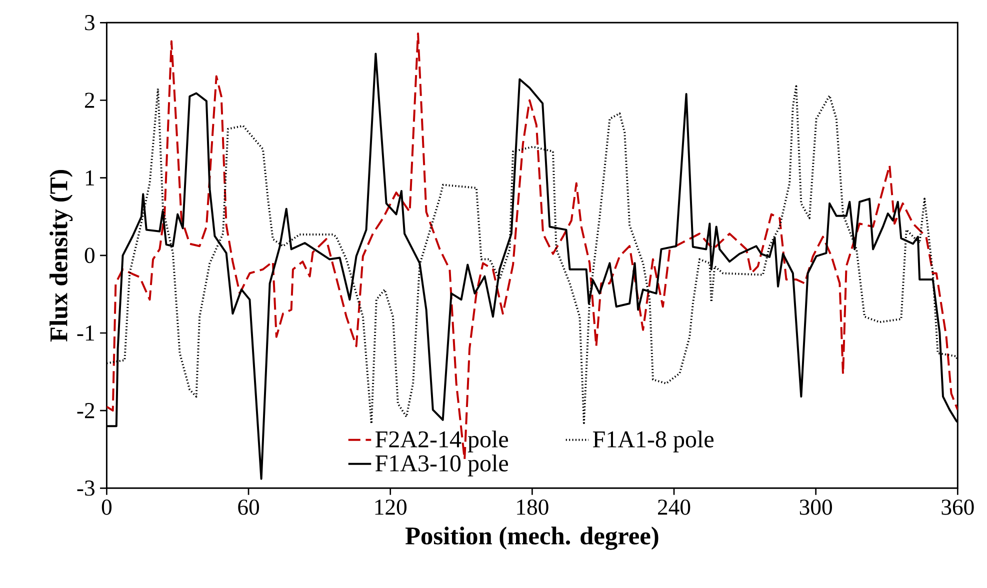  Describe the element at coordinates (441, 441) in the screenshot. I see `legend-label: F2A2-14 pole` at that location.